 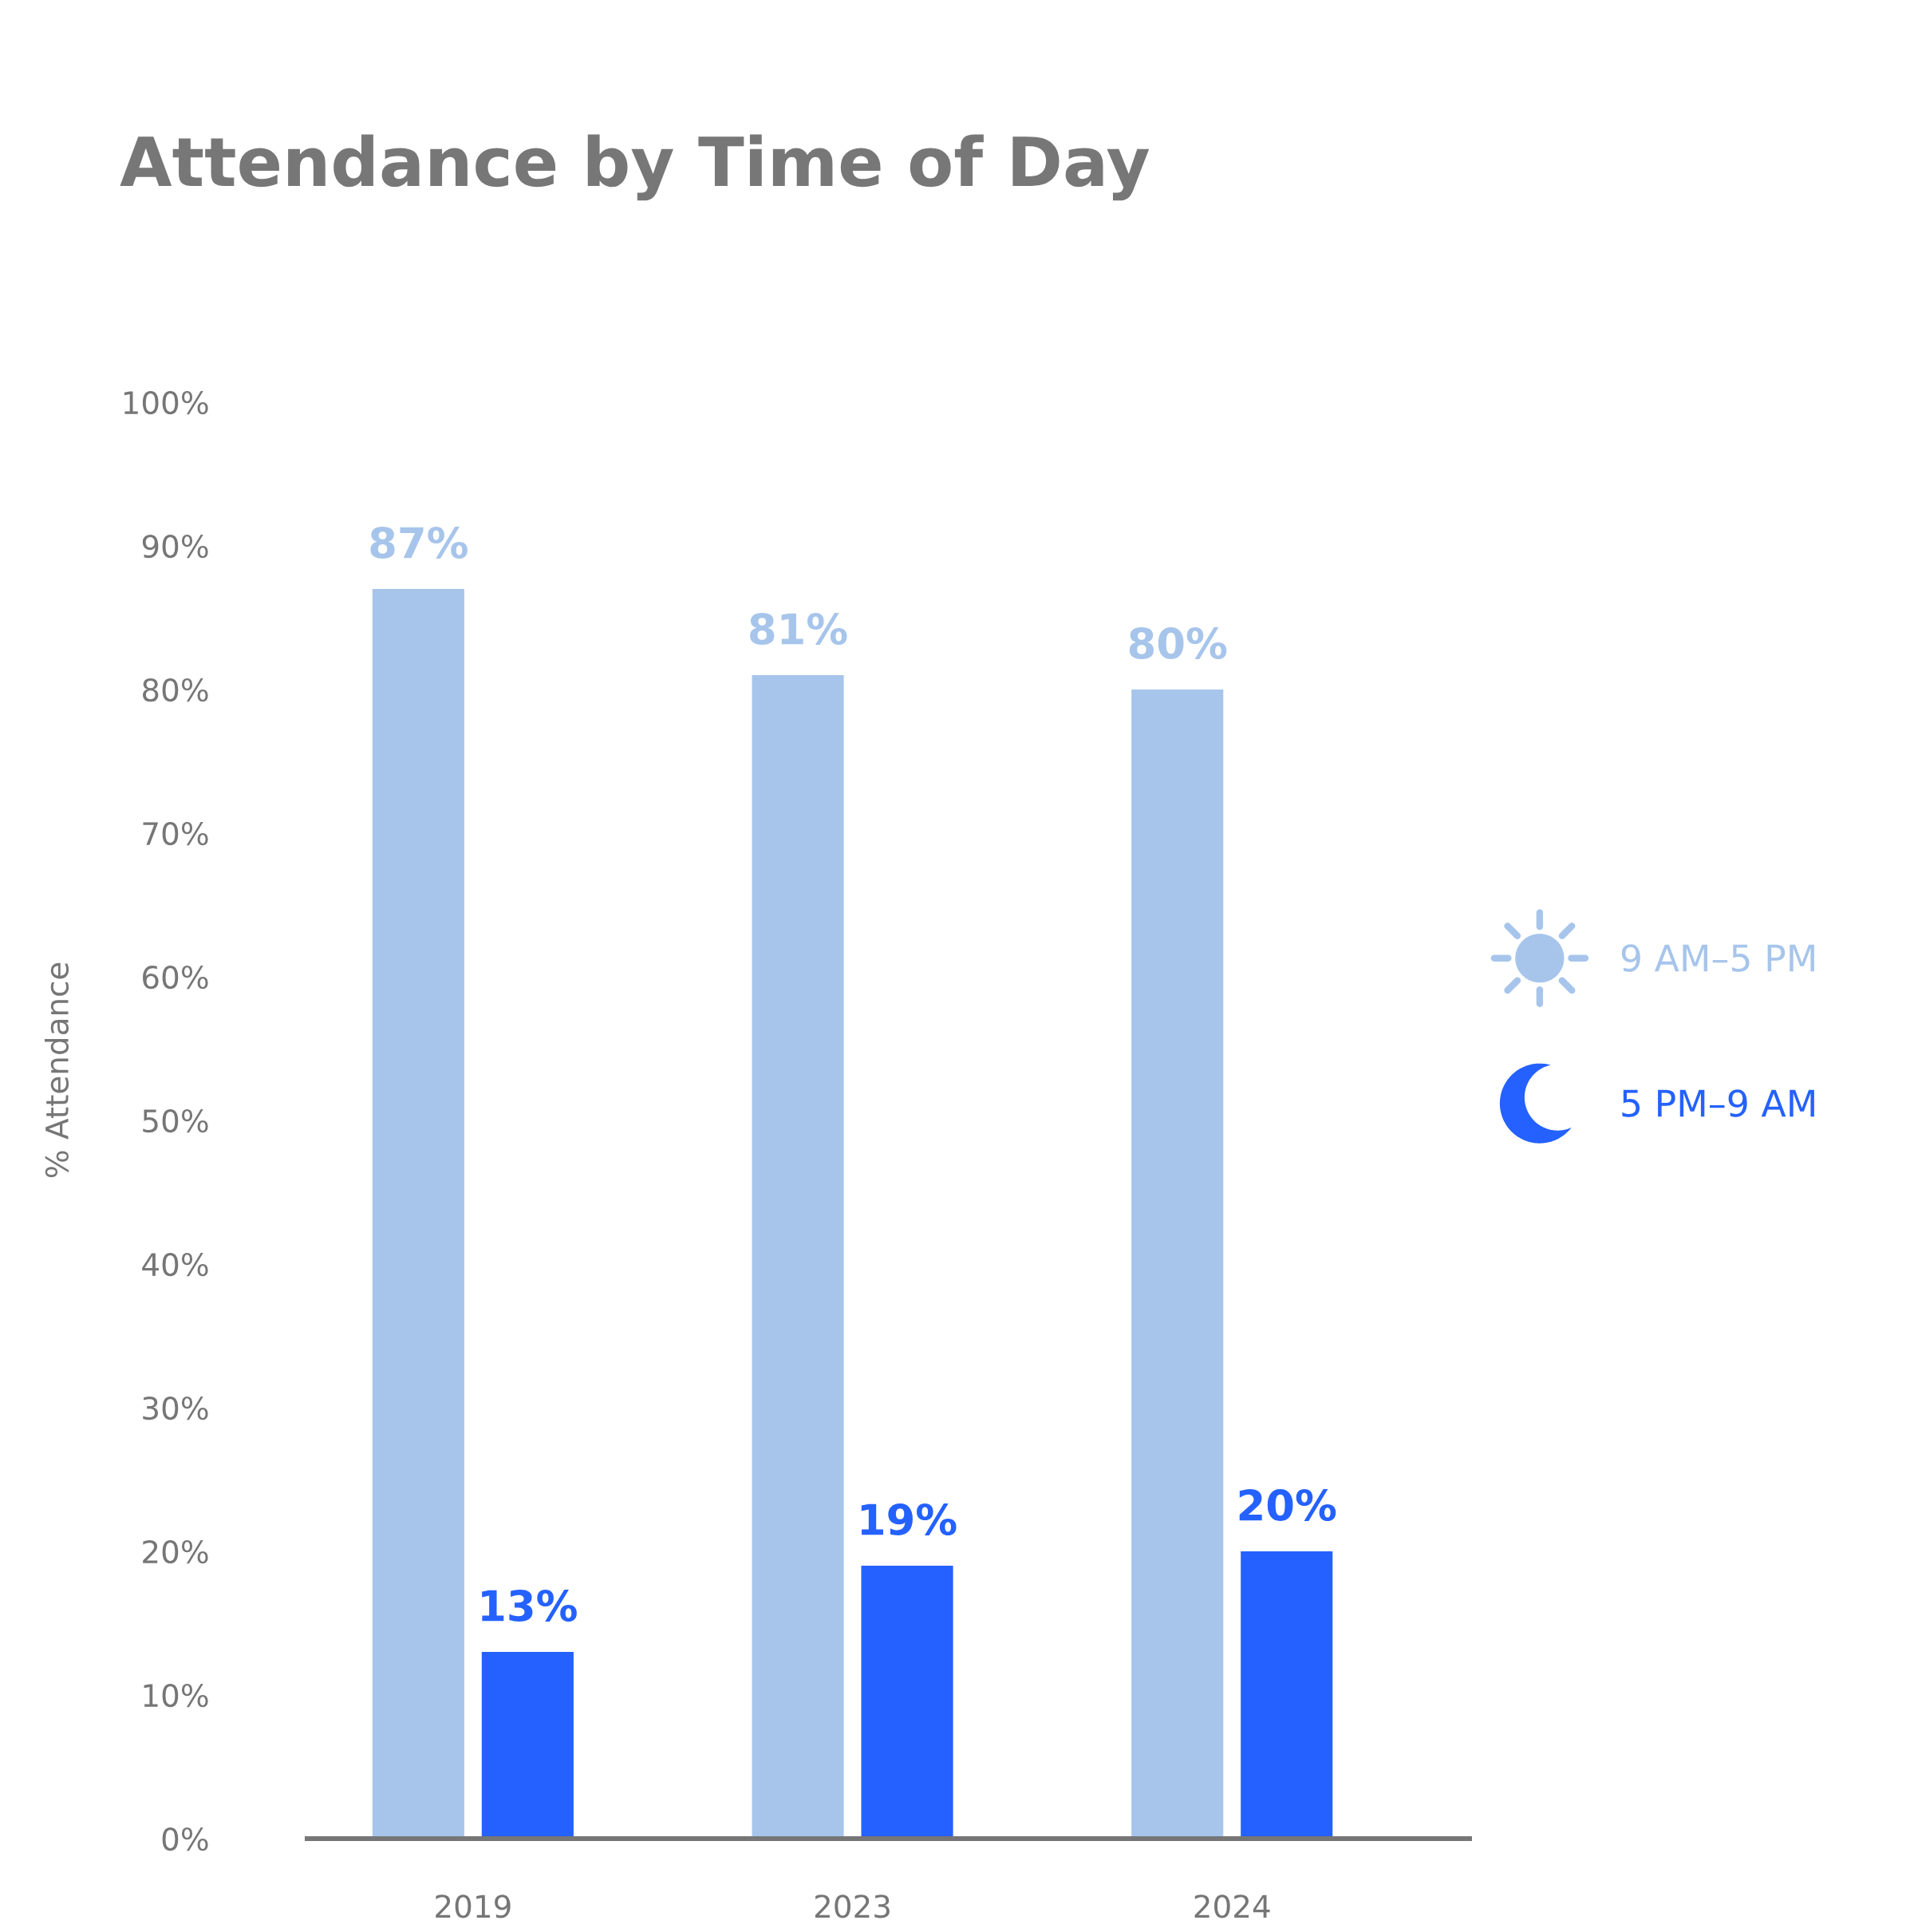 I want to click on y-tick-label: 10%, so click(x=176, y=1695).